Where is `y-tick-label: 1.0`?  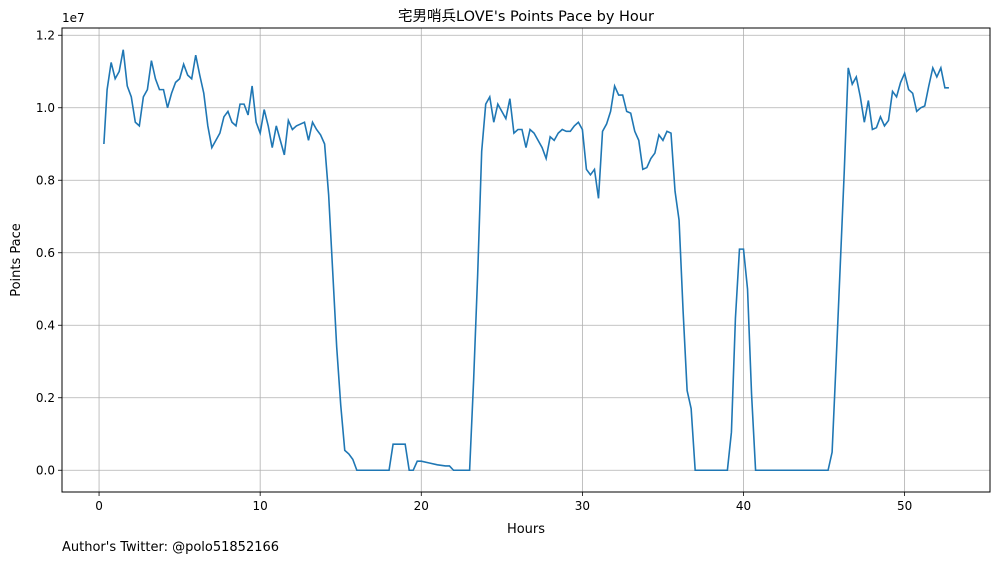 y-tick-label: 1.0 is located at coordinates (45, 108).